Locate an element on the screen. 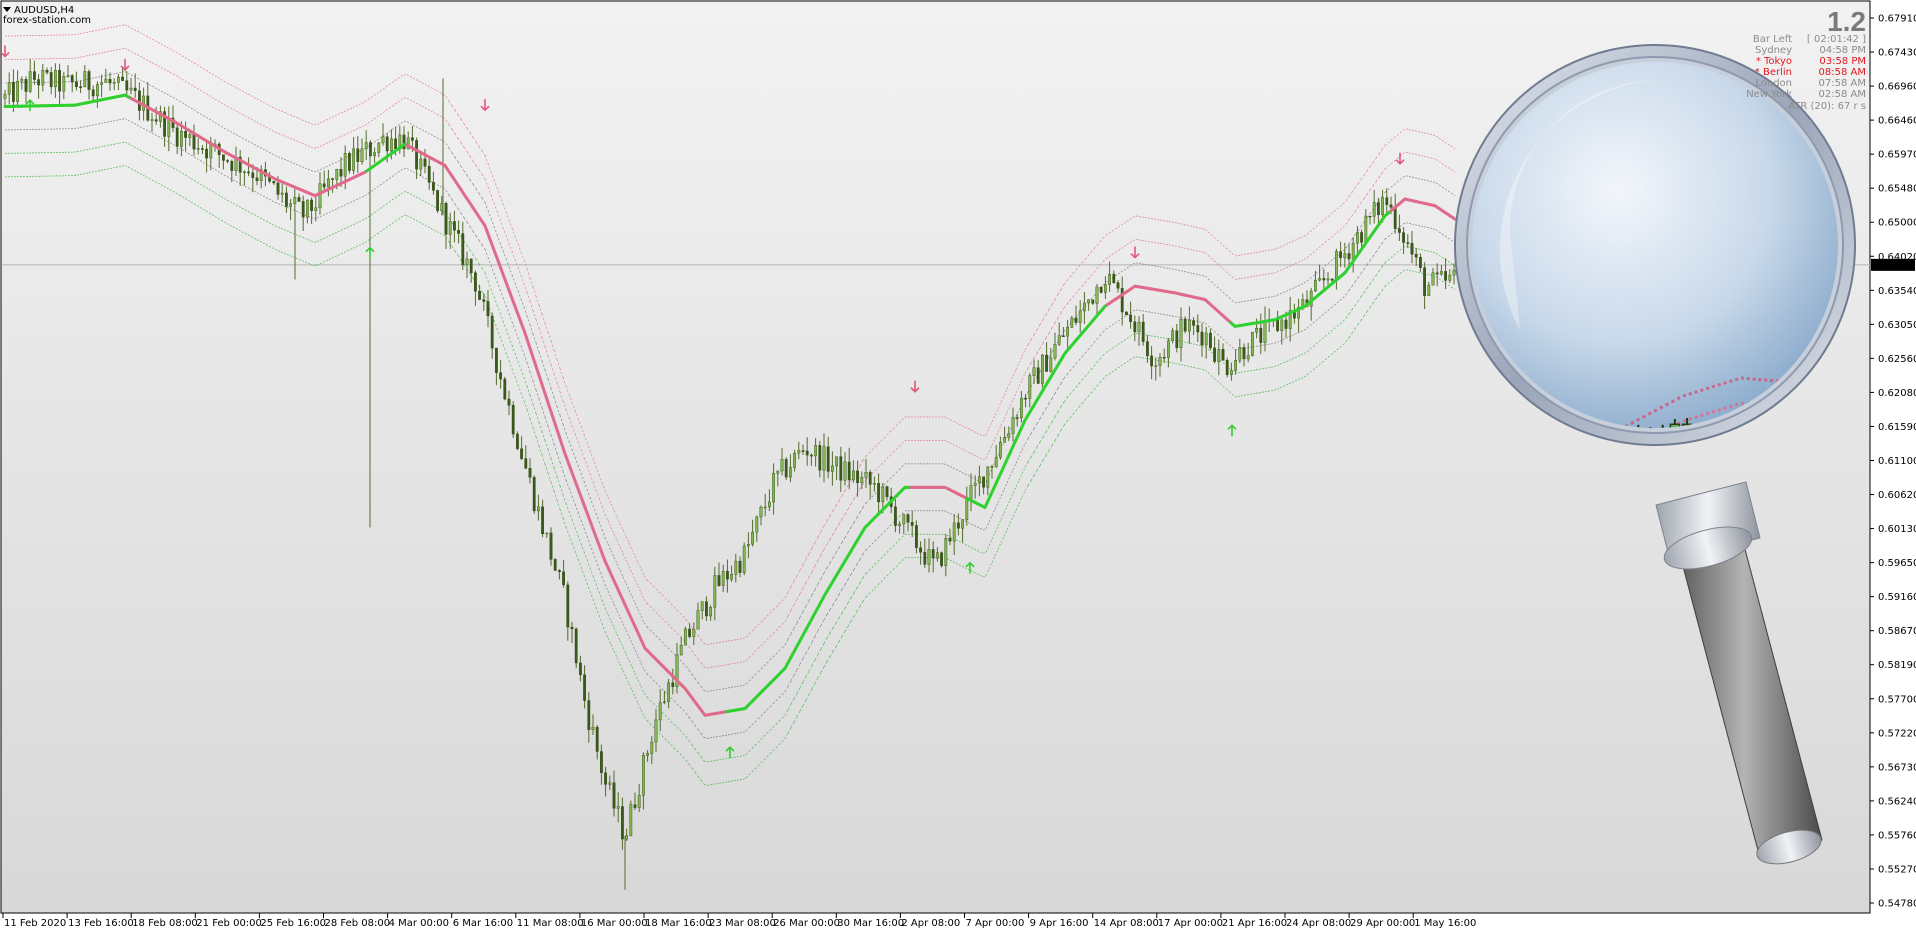 Image resolution: width=1916 pixels, height=933 pixels. y-tick-label: 0.59160 is located at coordinates (1897, 597).